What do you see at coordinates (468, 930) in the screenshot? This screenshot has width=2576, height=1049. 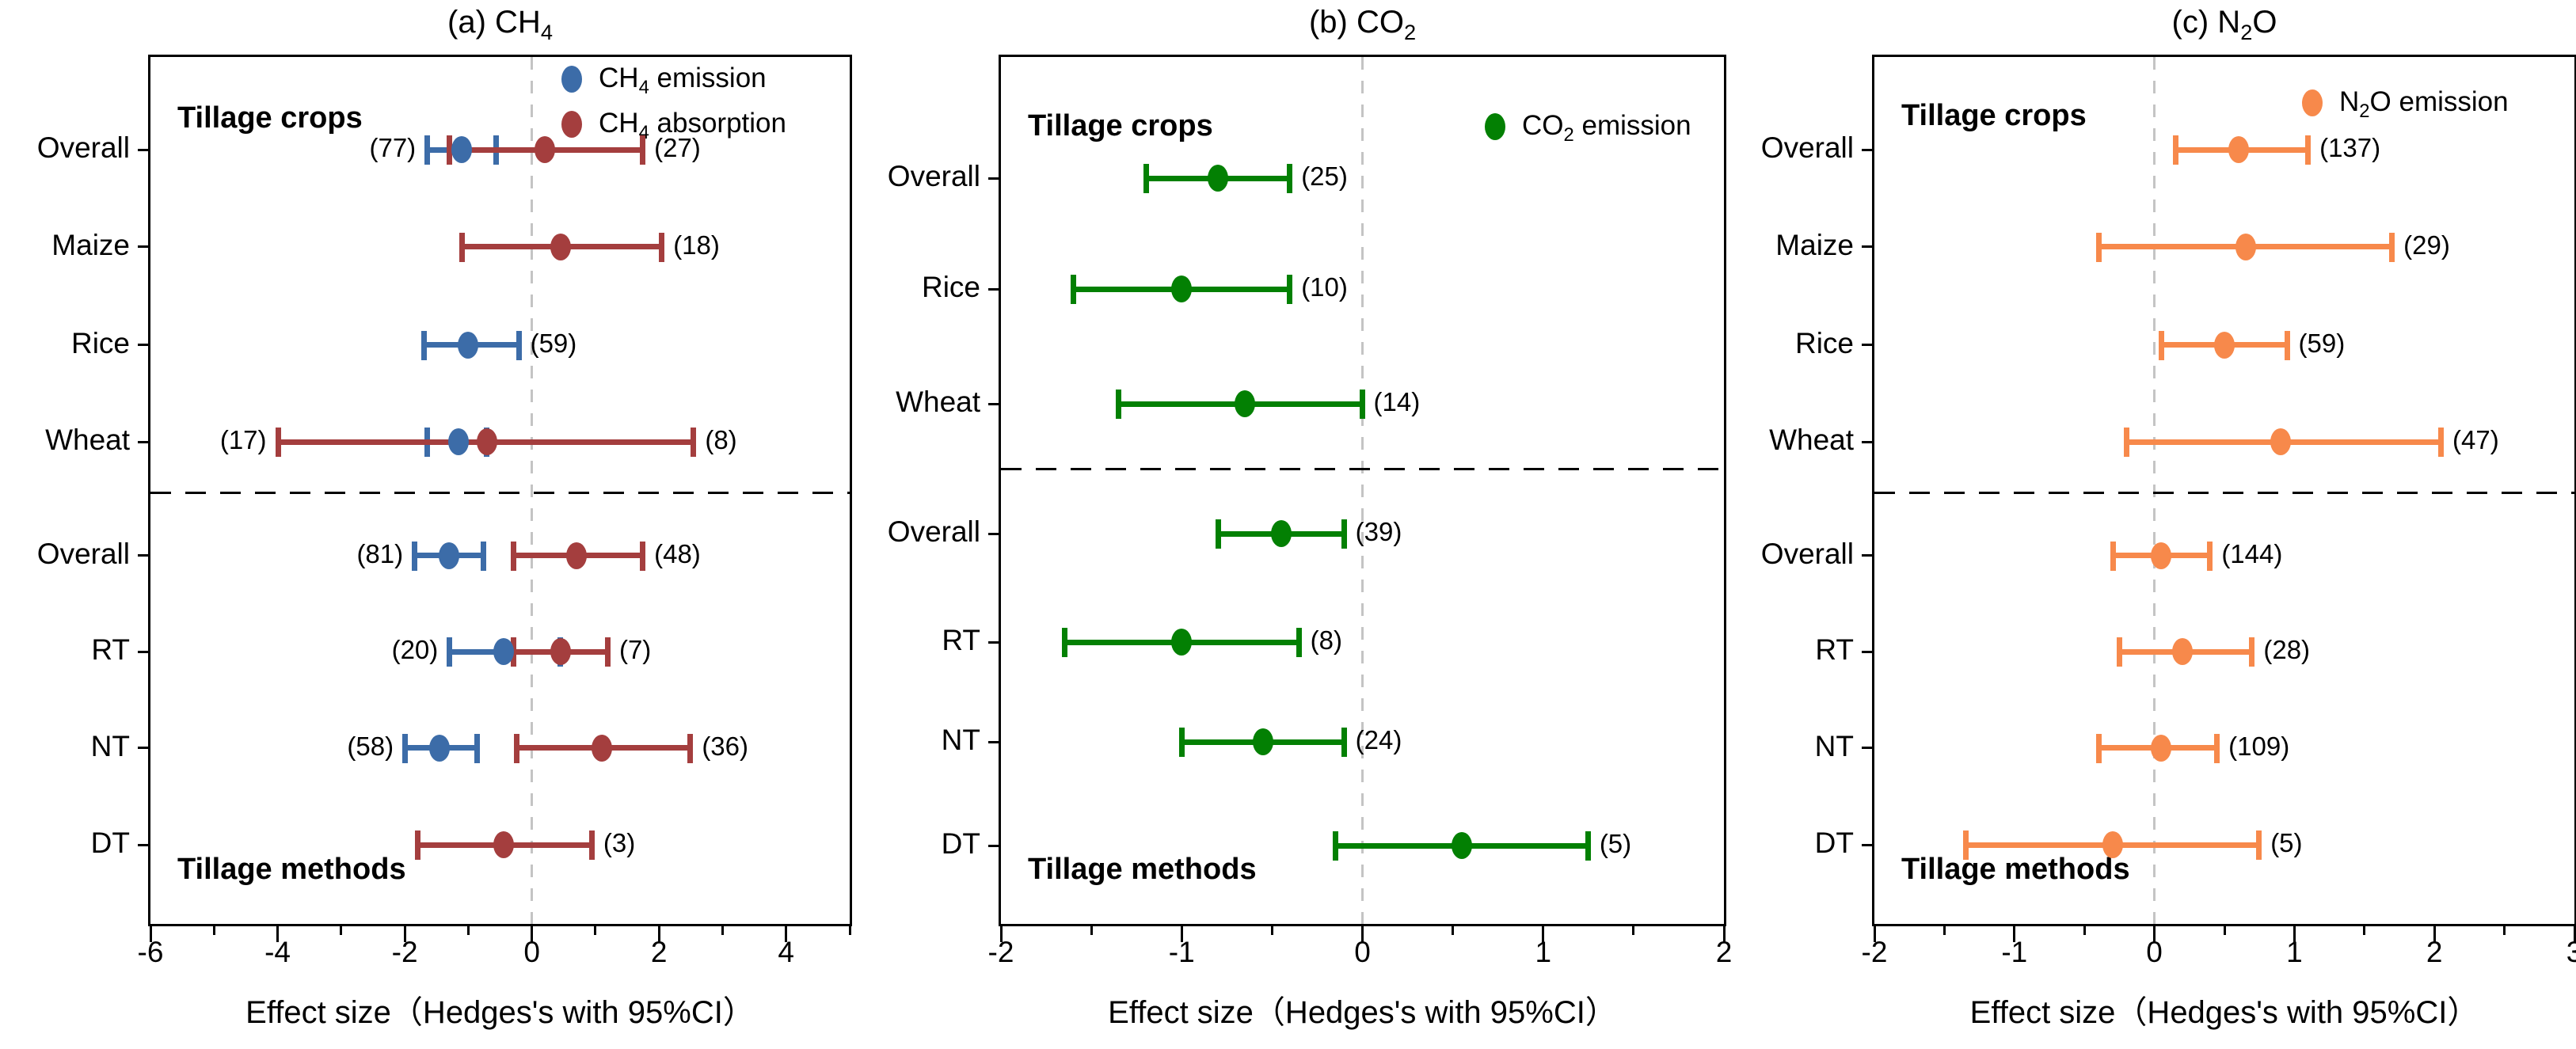 I see `panel-a-x-minor-tick` at bounding box center [468, 930].